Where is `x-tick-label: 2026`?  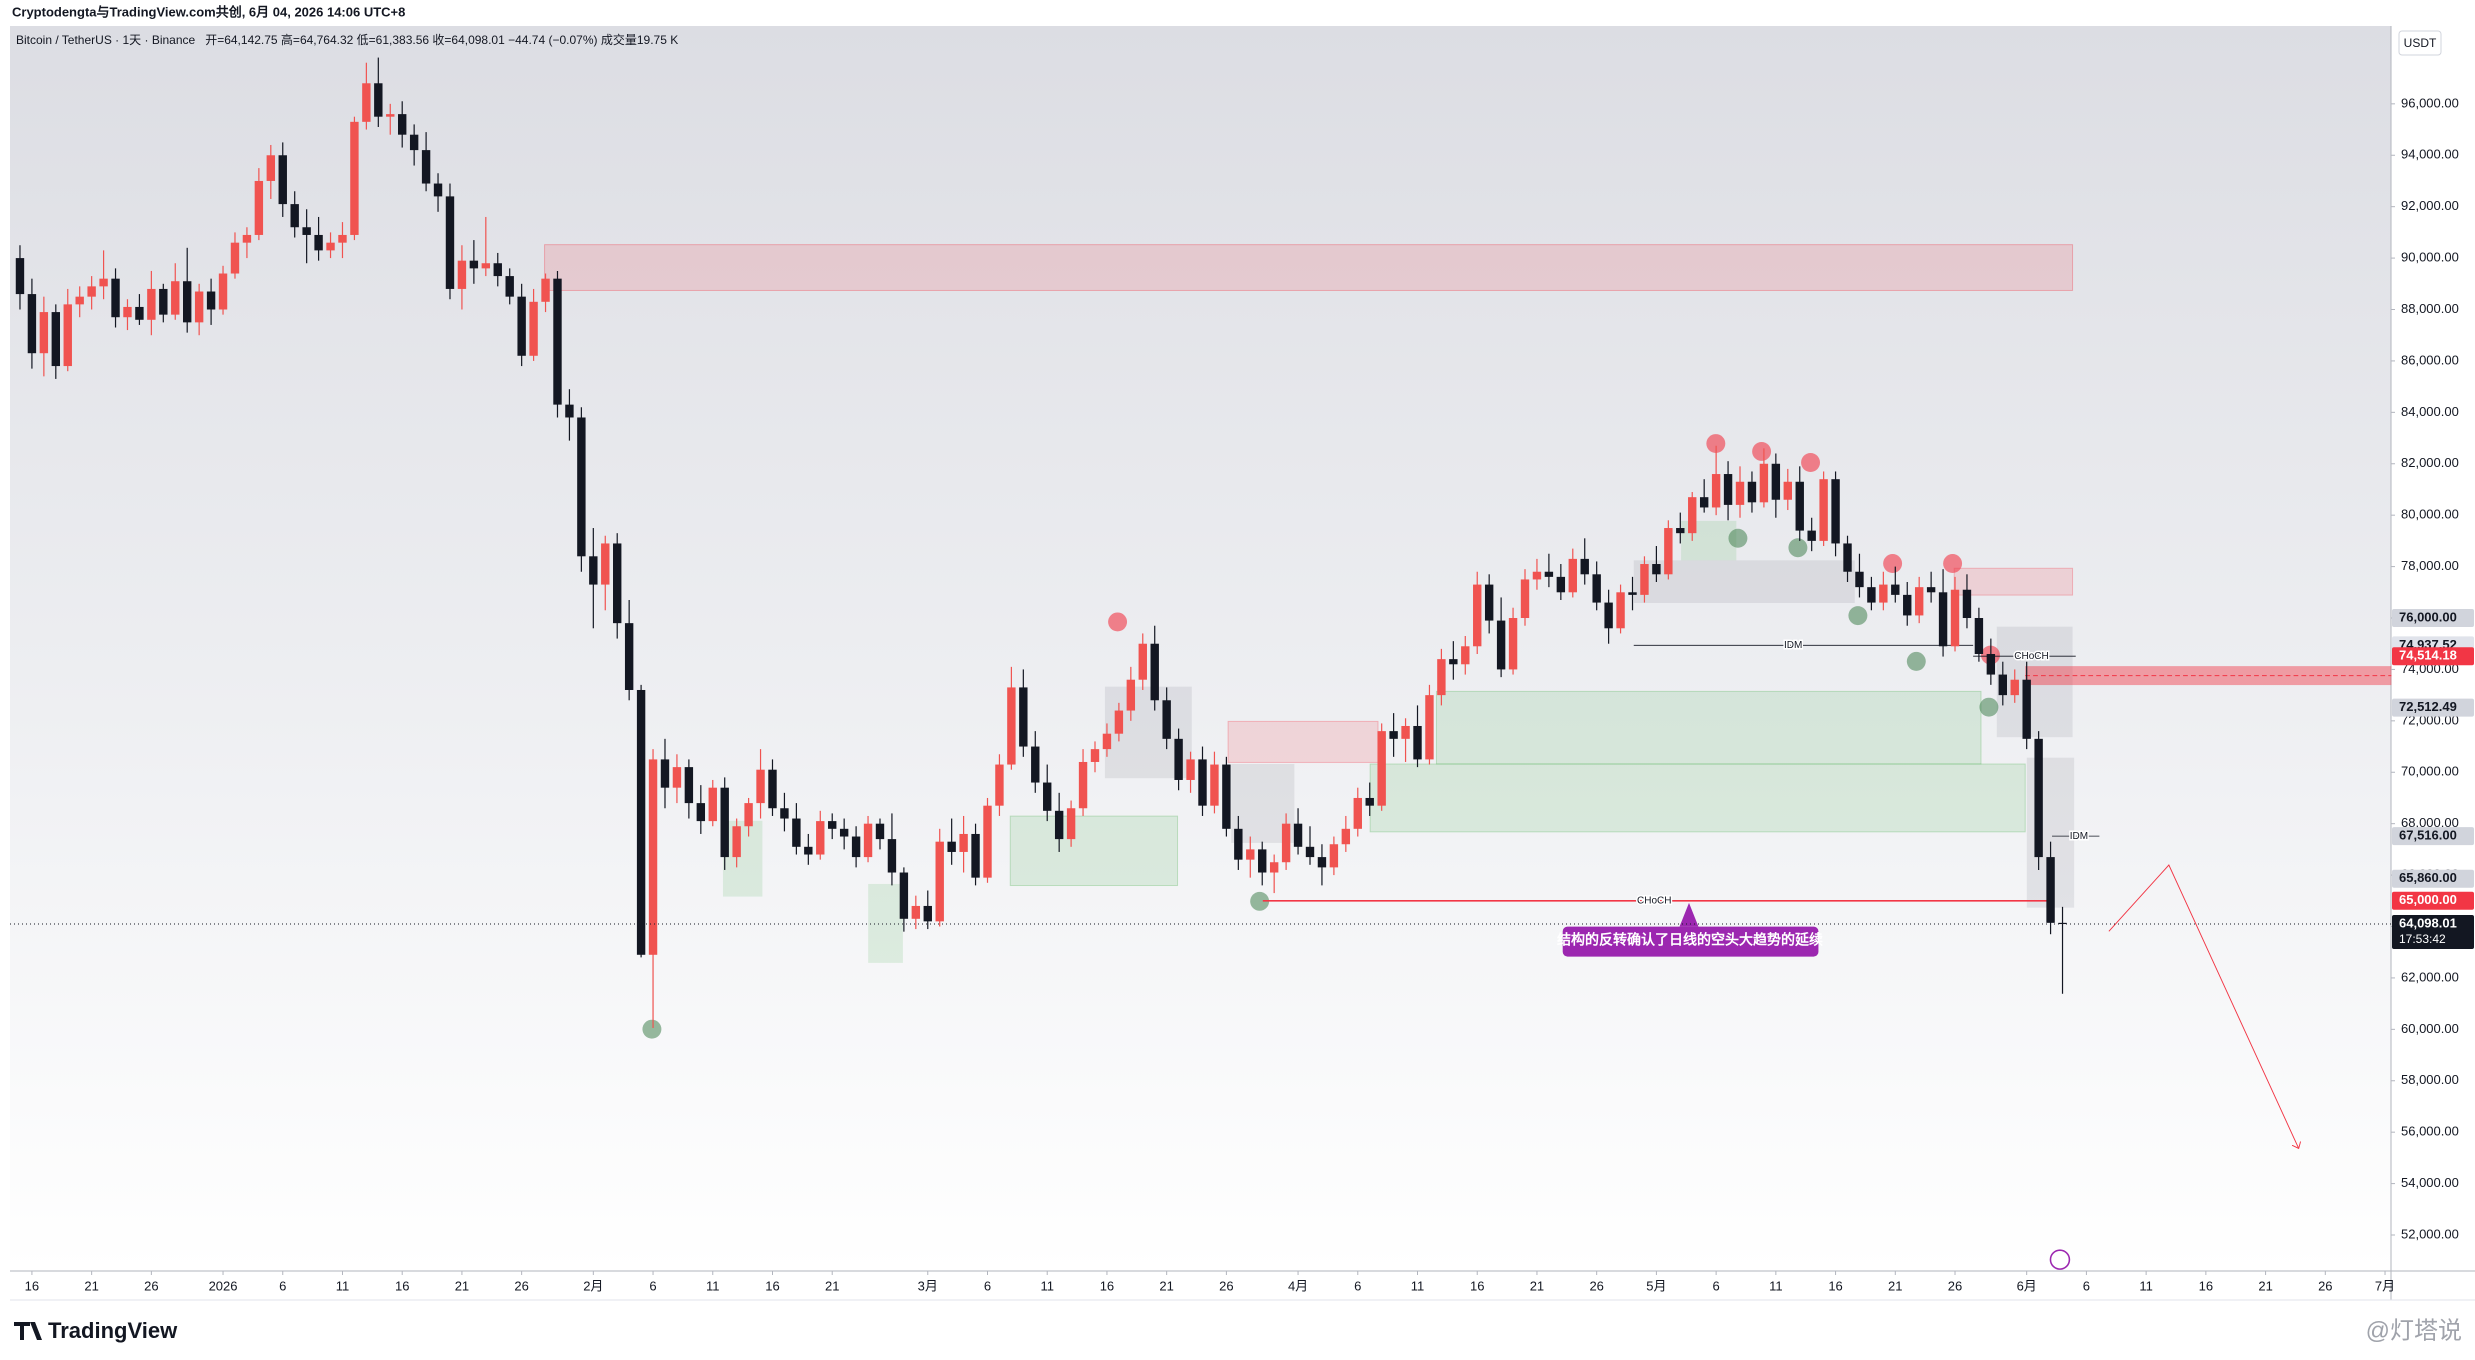
x-tick-label: 2026 is located at coordinates (223, 1285).